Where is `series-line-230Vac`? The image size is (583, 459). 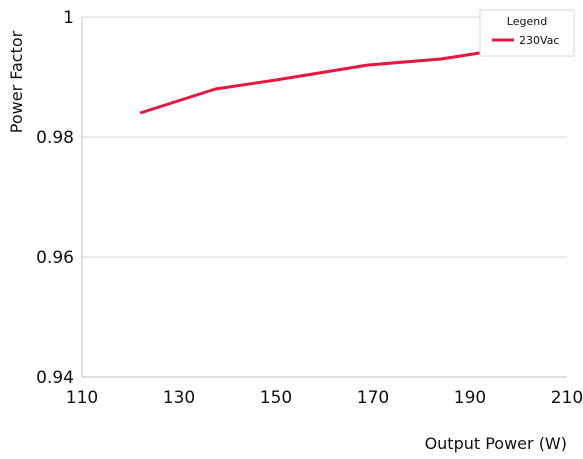 series-line-230Vac is located at coordinates (353, 83).